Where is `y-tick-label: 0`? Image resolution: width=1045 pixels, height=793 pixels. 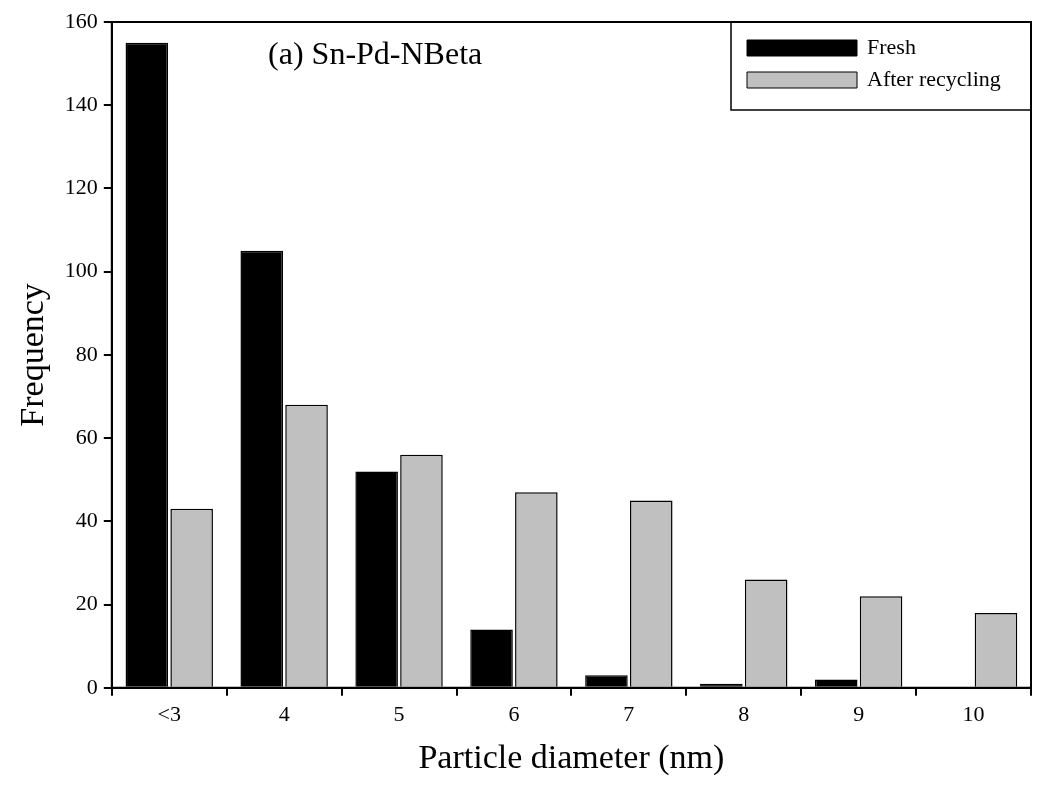
y-tick-label: 0 is located at coordinates (92, 686).